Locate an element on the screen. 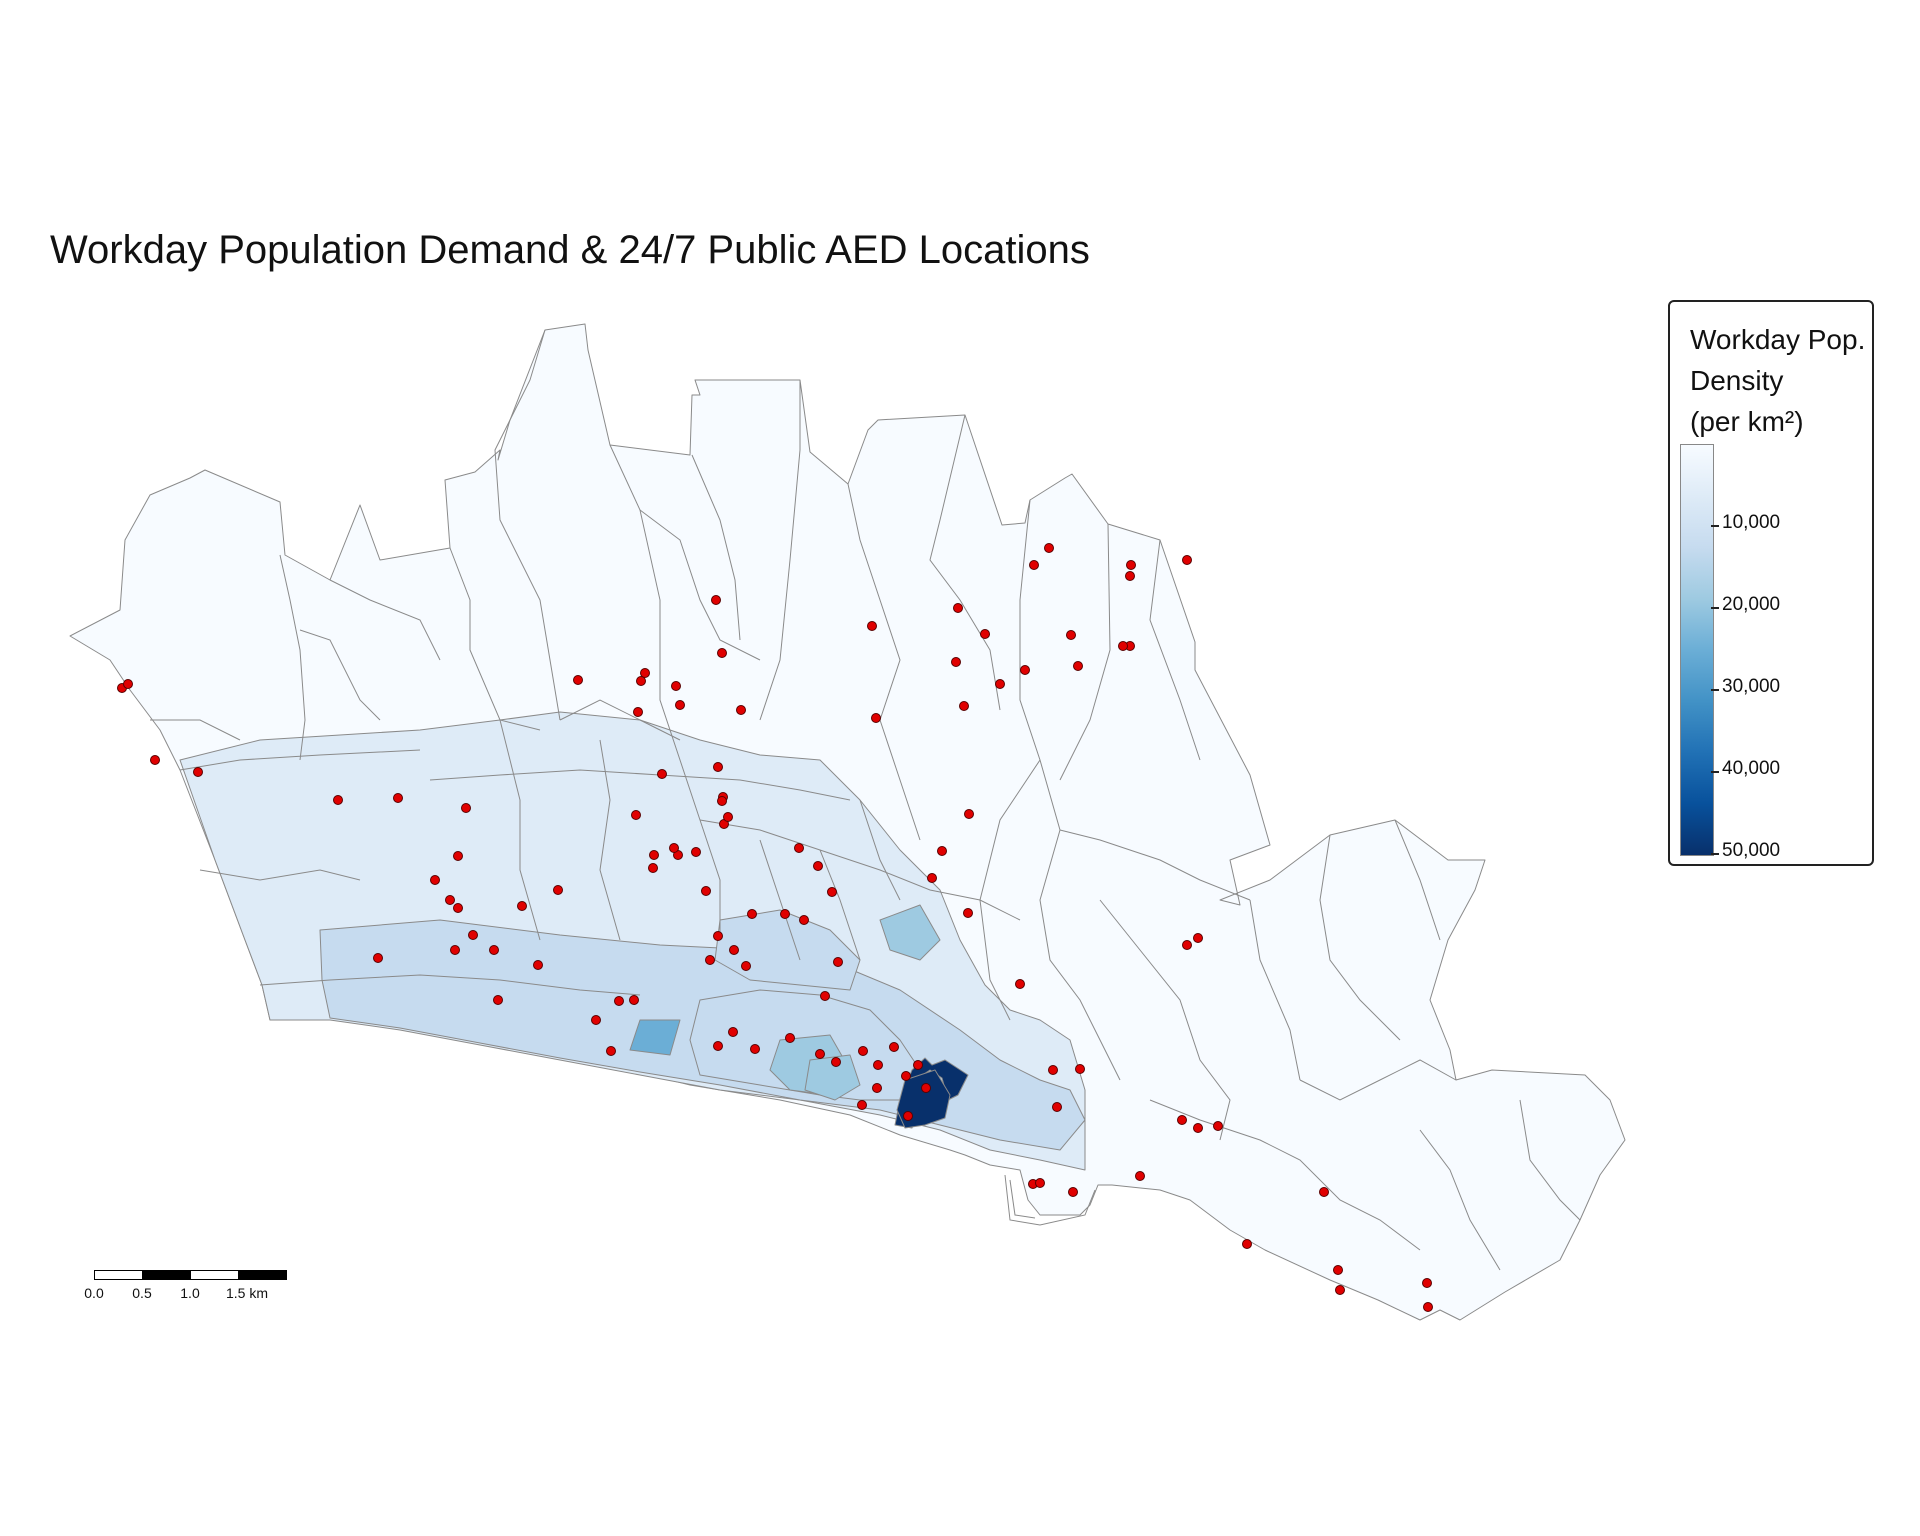 This screenshot has width=1920, height=1536. legend-tick-50000: 50,000 is located at coordinates (1751, 850).